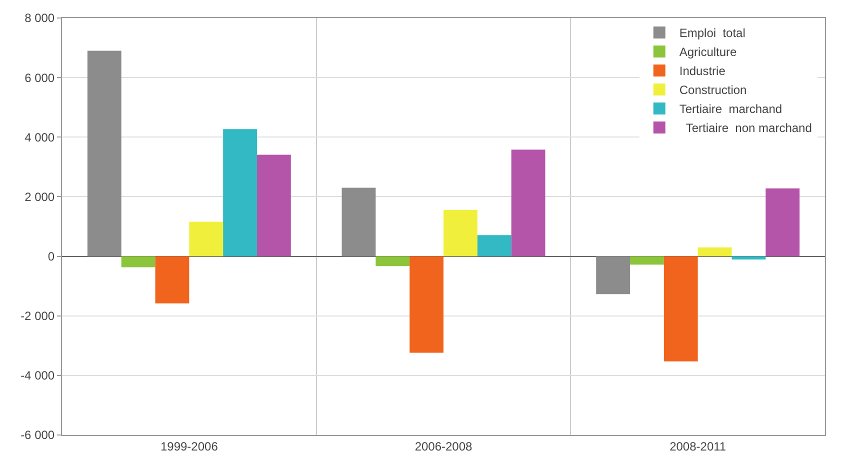 Image resolution: width=843 pixels, height=475 pixels. I want to click on legend-label: Tertiaire non marchand, so click(745, 128).